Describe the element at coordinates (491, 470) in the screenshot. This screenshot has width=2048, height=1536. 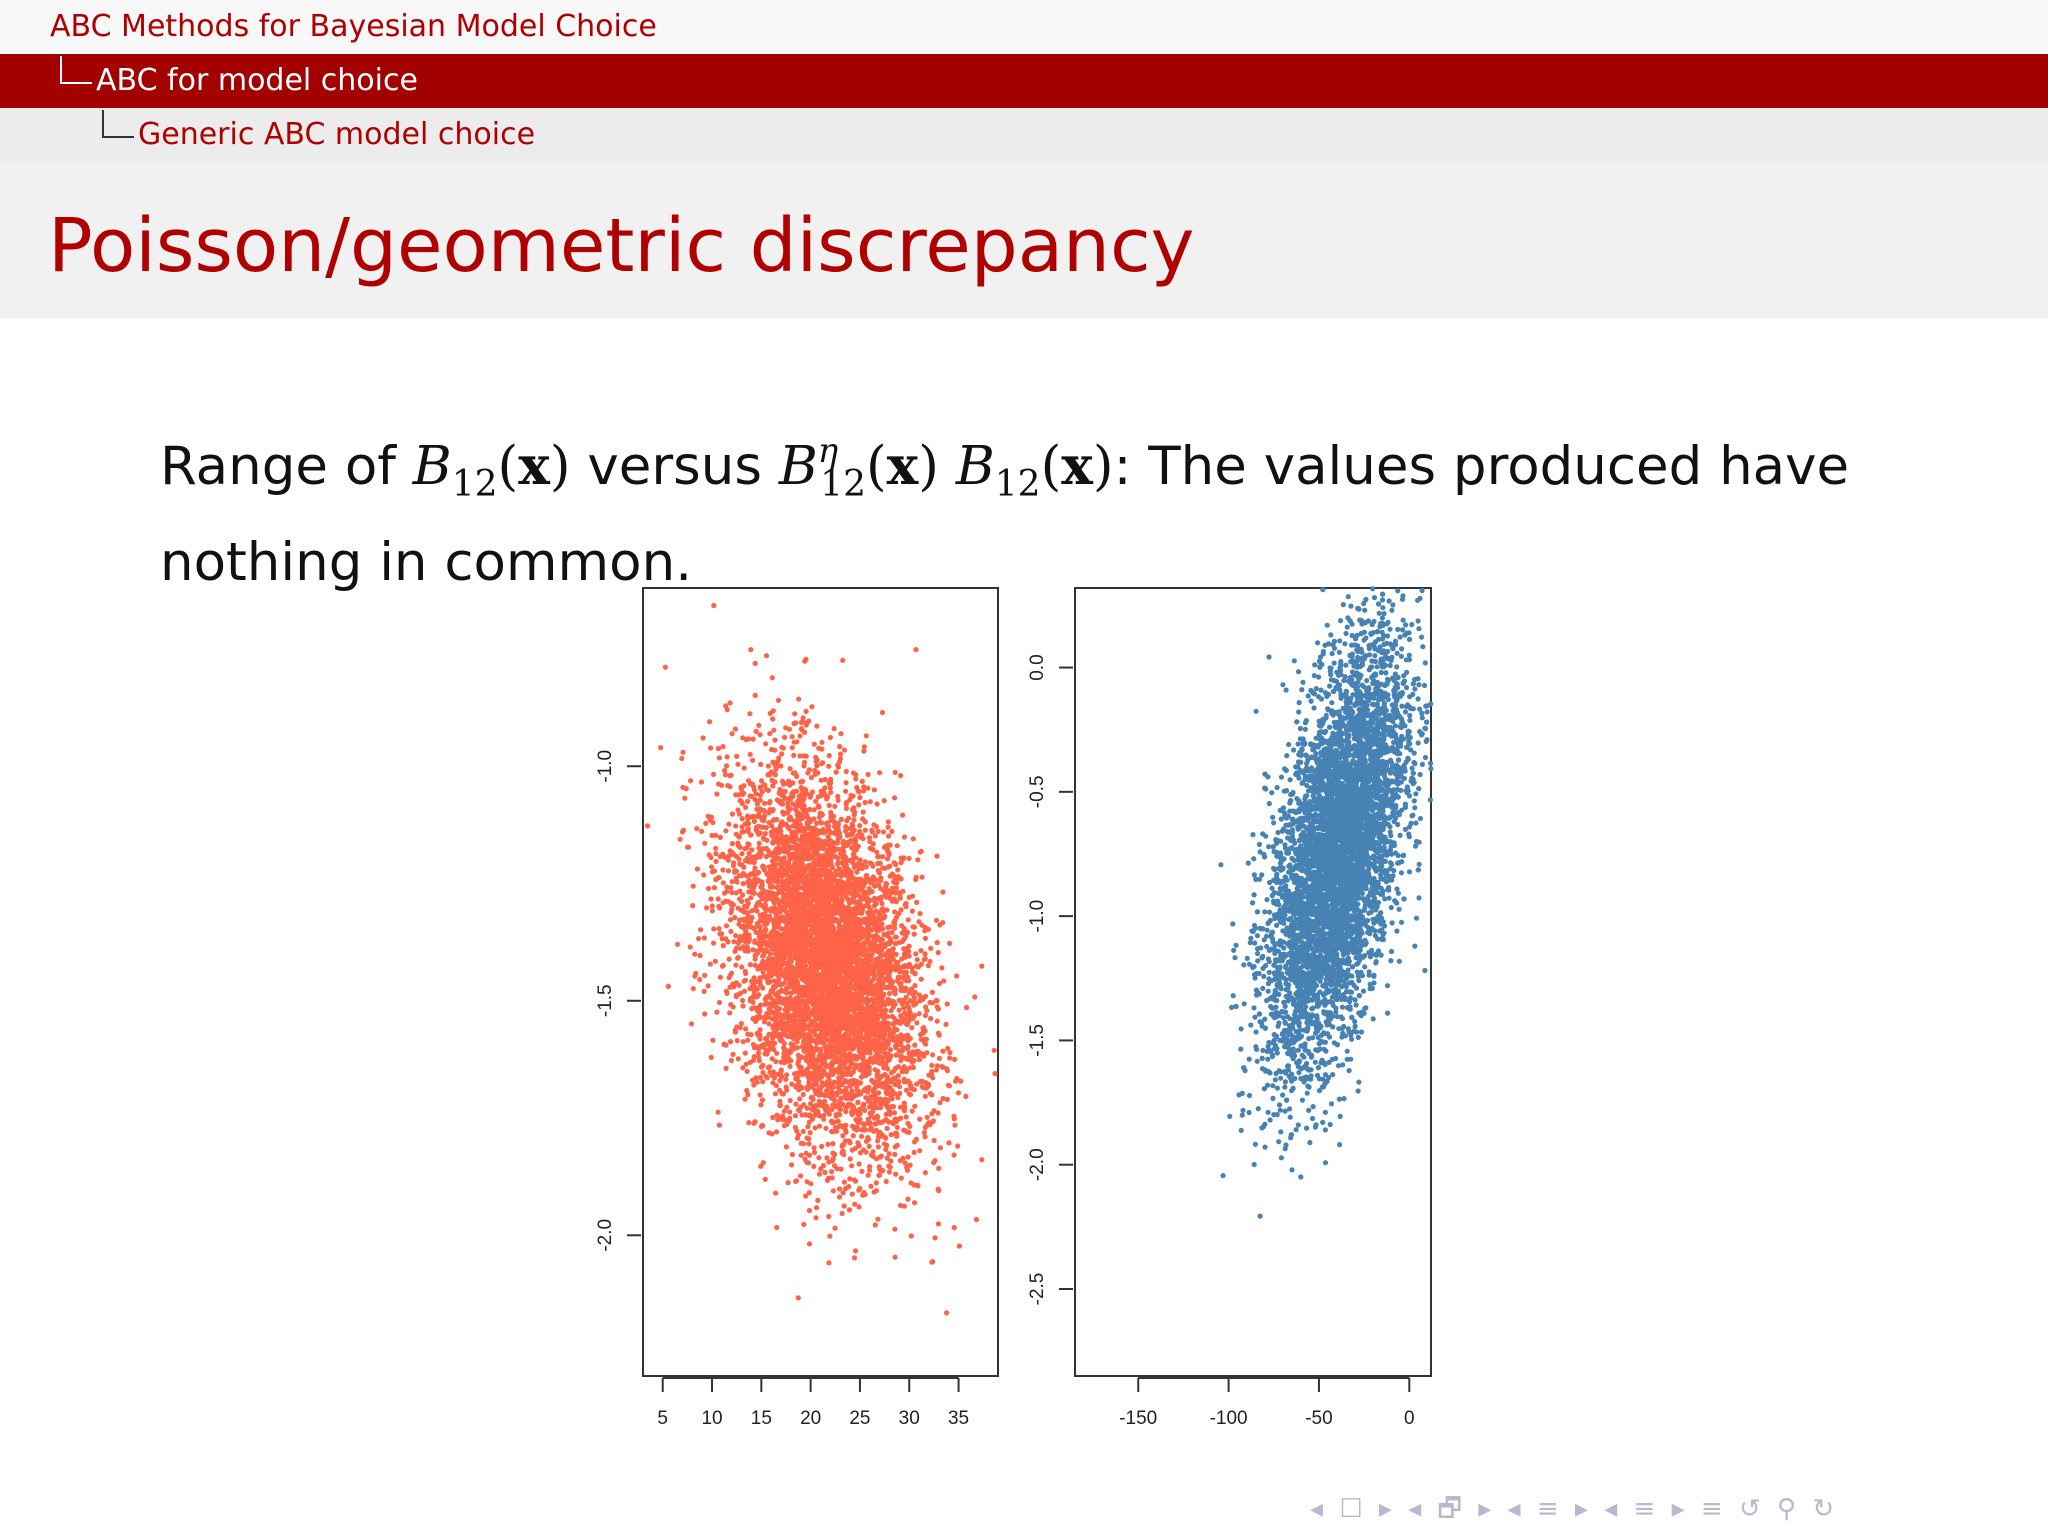
I see `math-b12: B12(x)` at that location.